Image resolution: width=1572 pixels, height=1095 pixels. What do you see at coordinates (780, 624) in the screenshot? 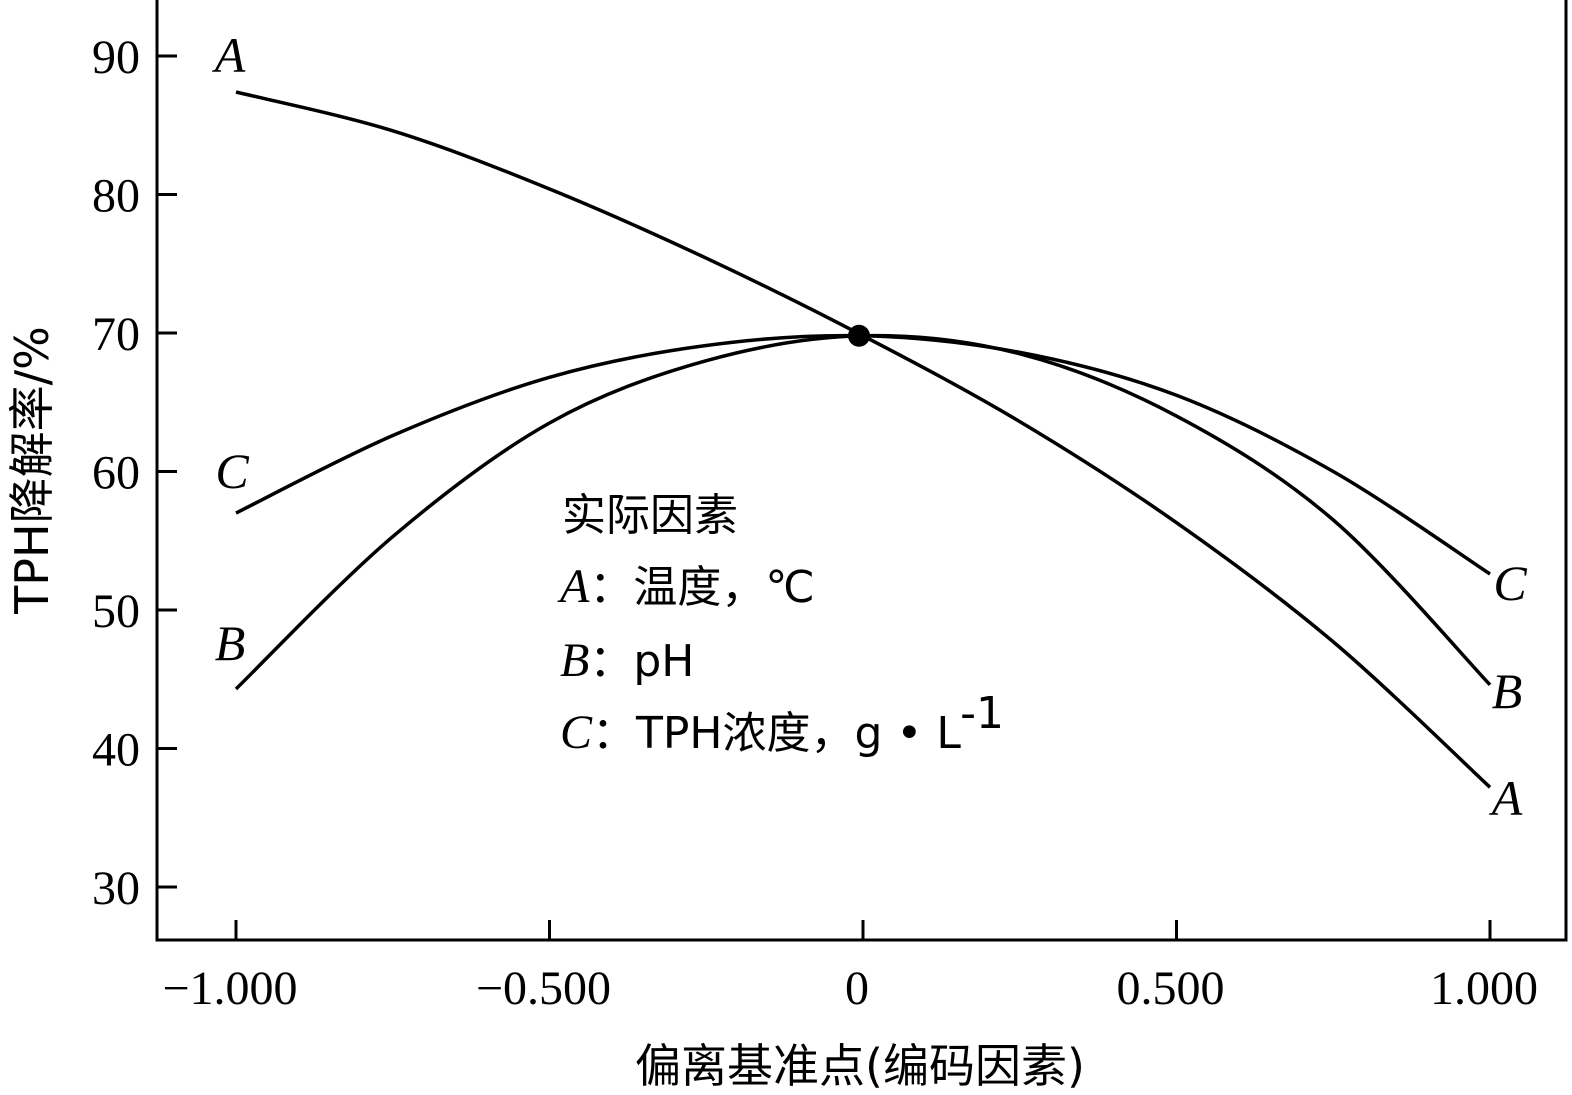
I see `legend: 实际因素 A：温度，℃ B：pH C：TPH浓度，g • L-1` at bounding box center [780, 624].